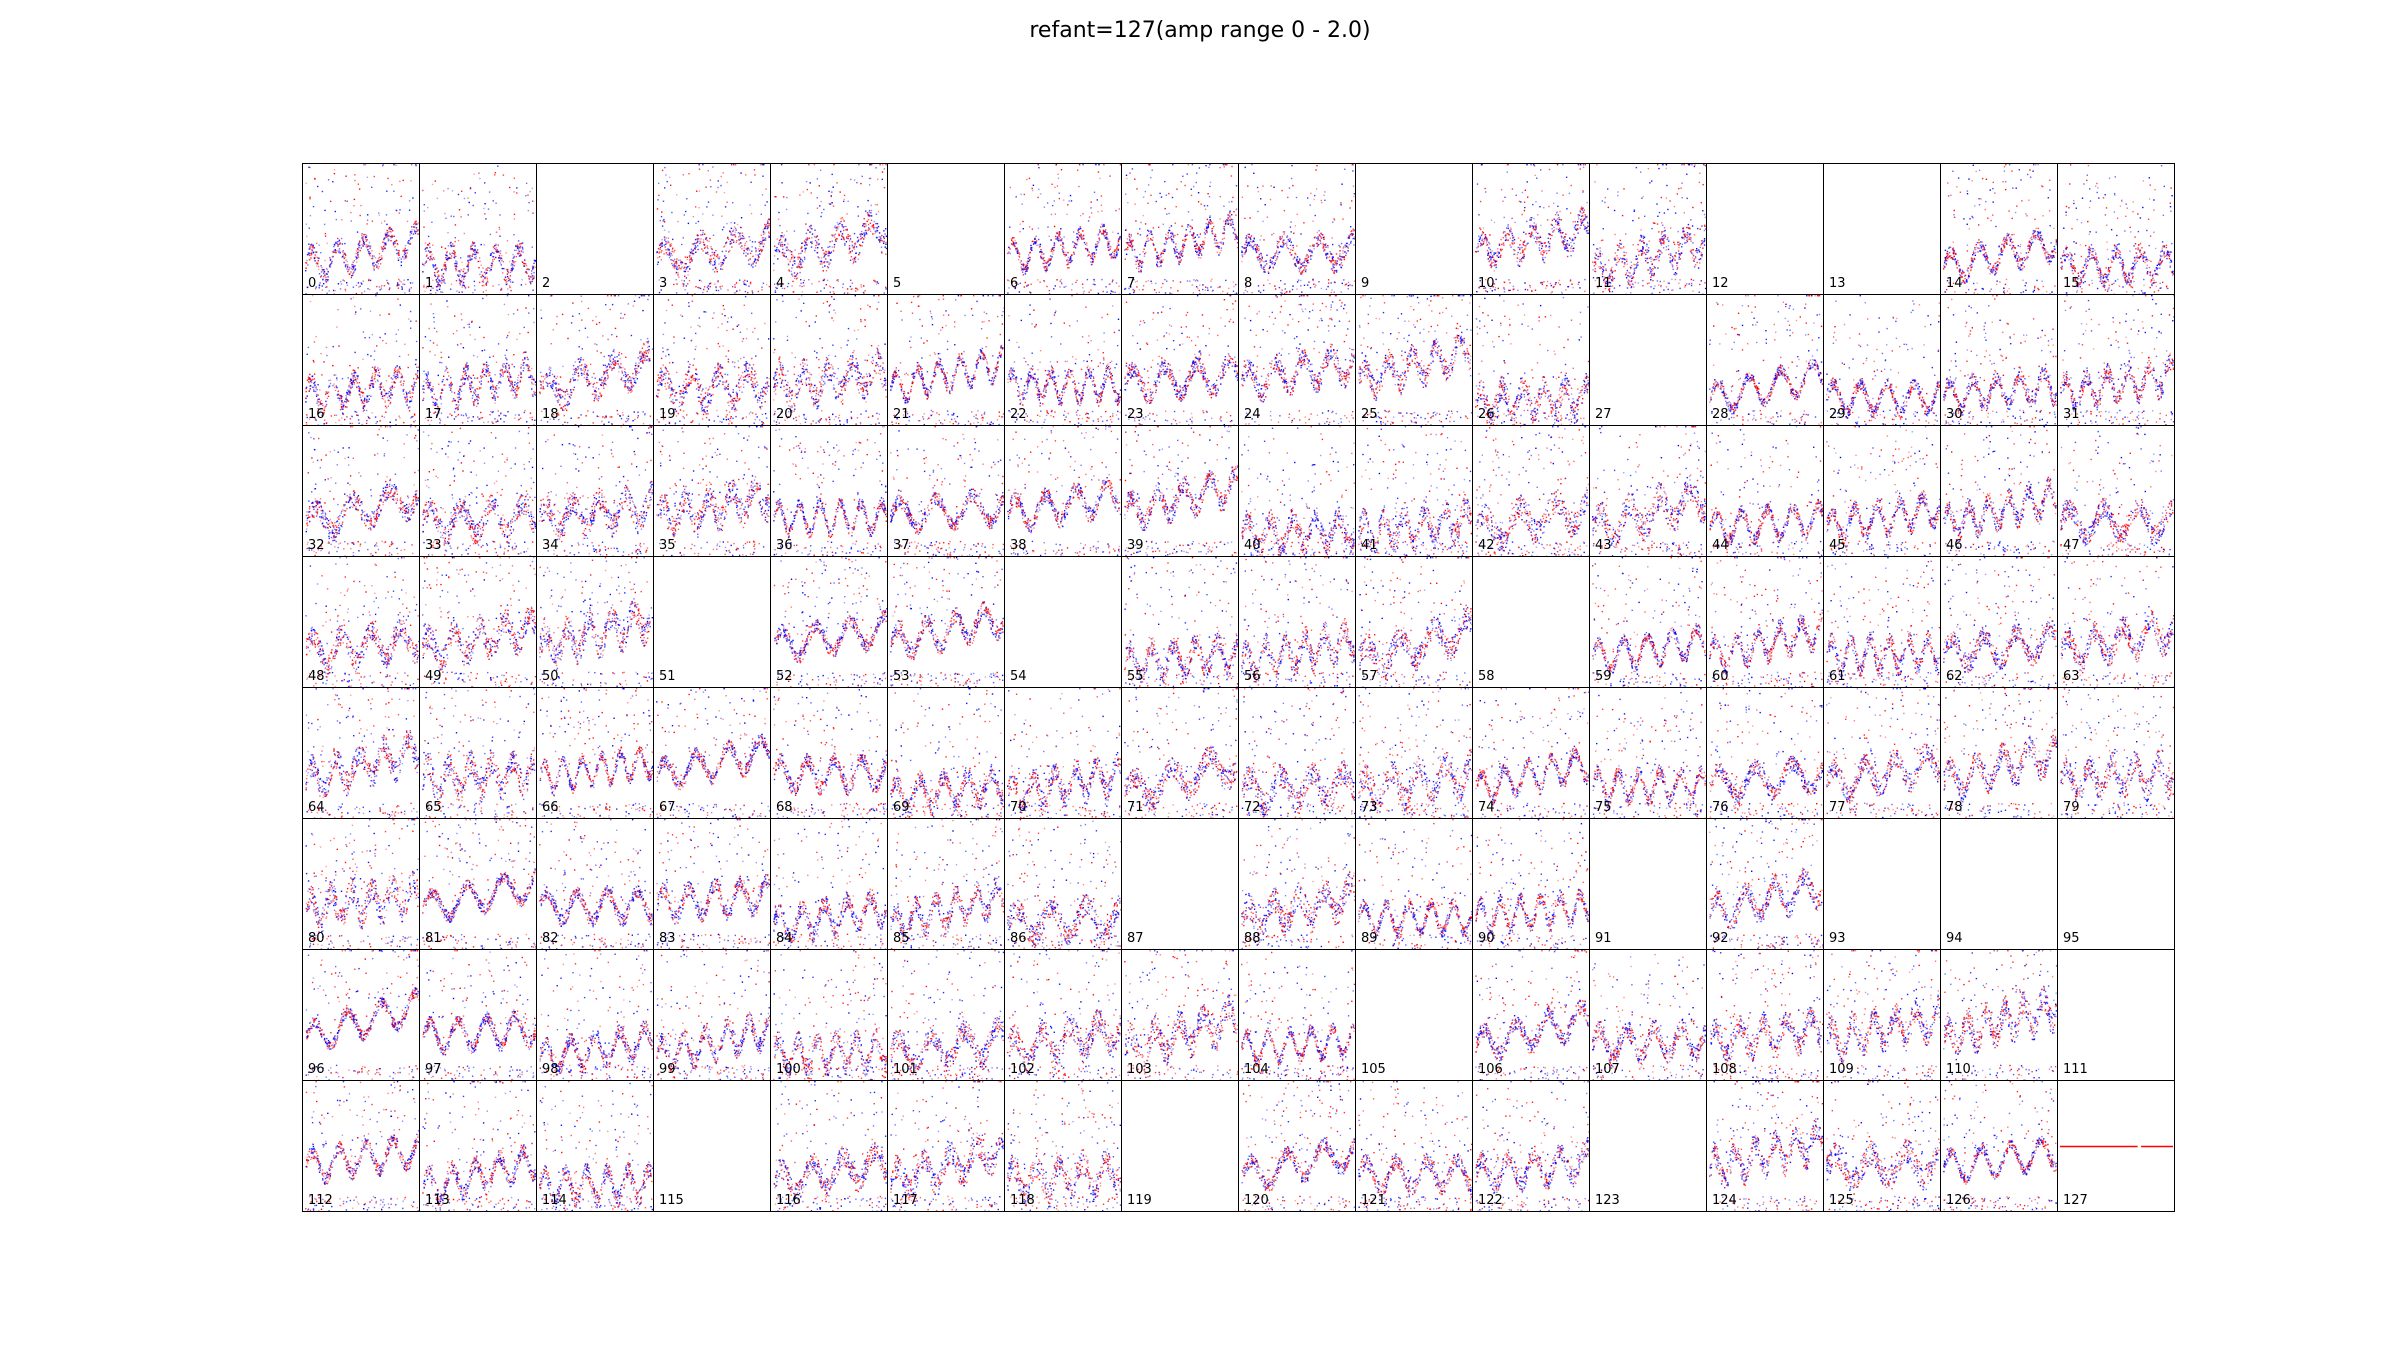 This screenshot has height=1350, width=2400. What do you see at coordinates (1765, 1015) in the screenshot?
I see `antenna-panel-108: 108` at bounding box center [1765, 1015].